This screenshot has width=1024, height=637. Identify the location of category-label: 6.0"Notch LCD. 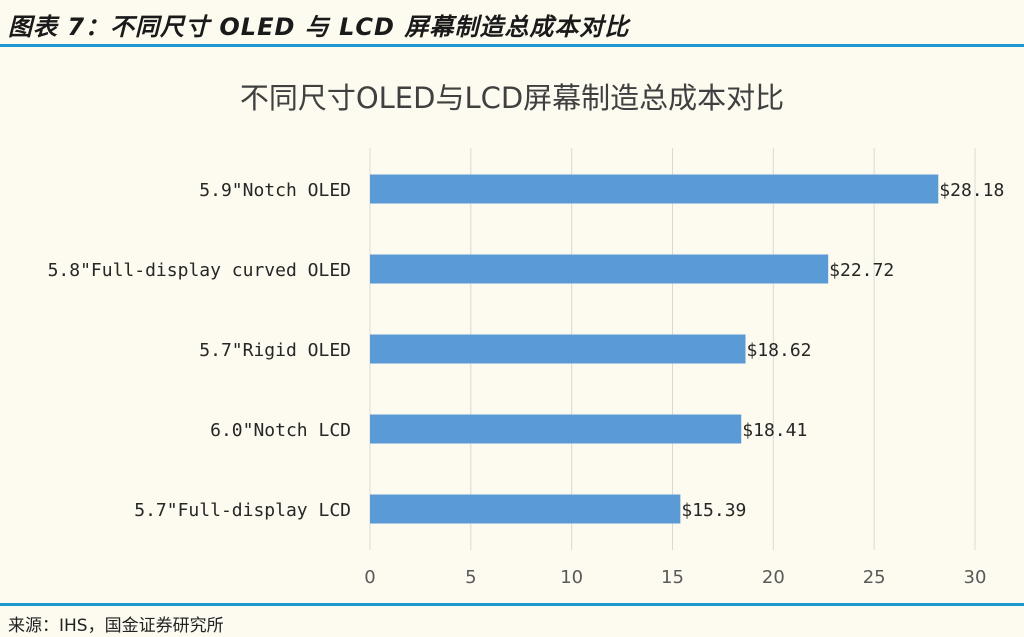
(280, 430).